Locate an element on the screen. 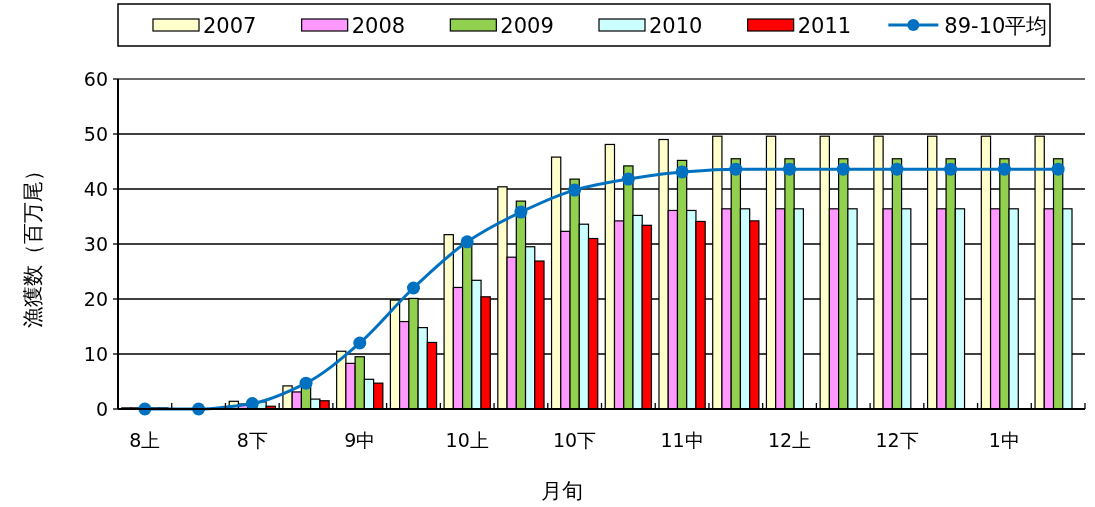  legend-label: 89-10平均 is located at coordinates (996, 26).